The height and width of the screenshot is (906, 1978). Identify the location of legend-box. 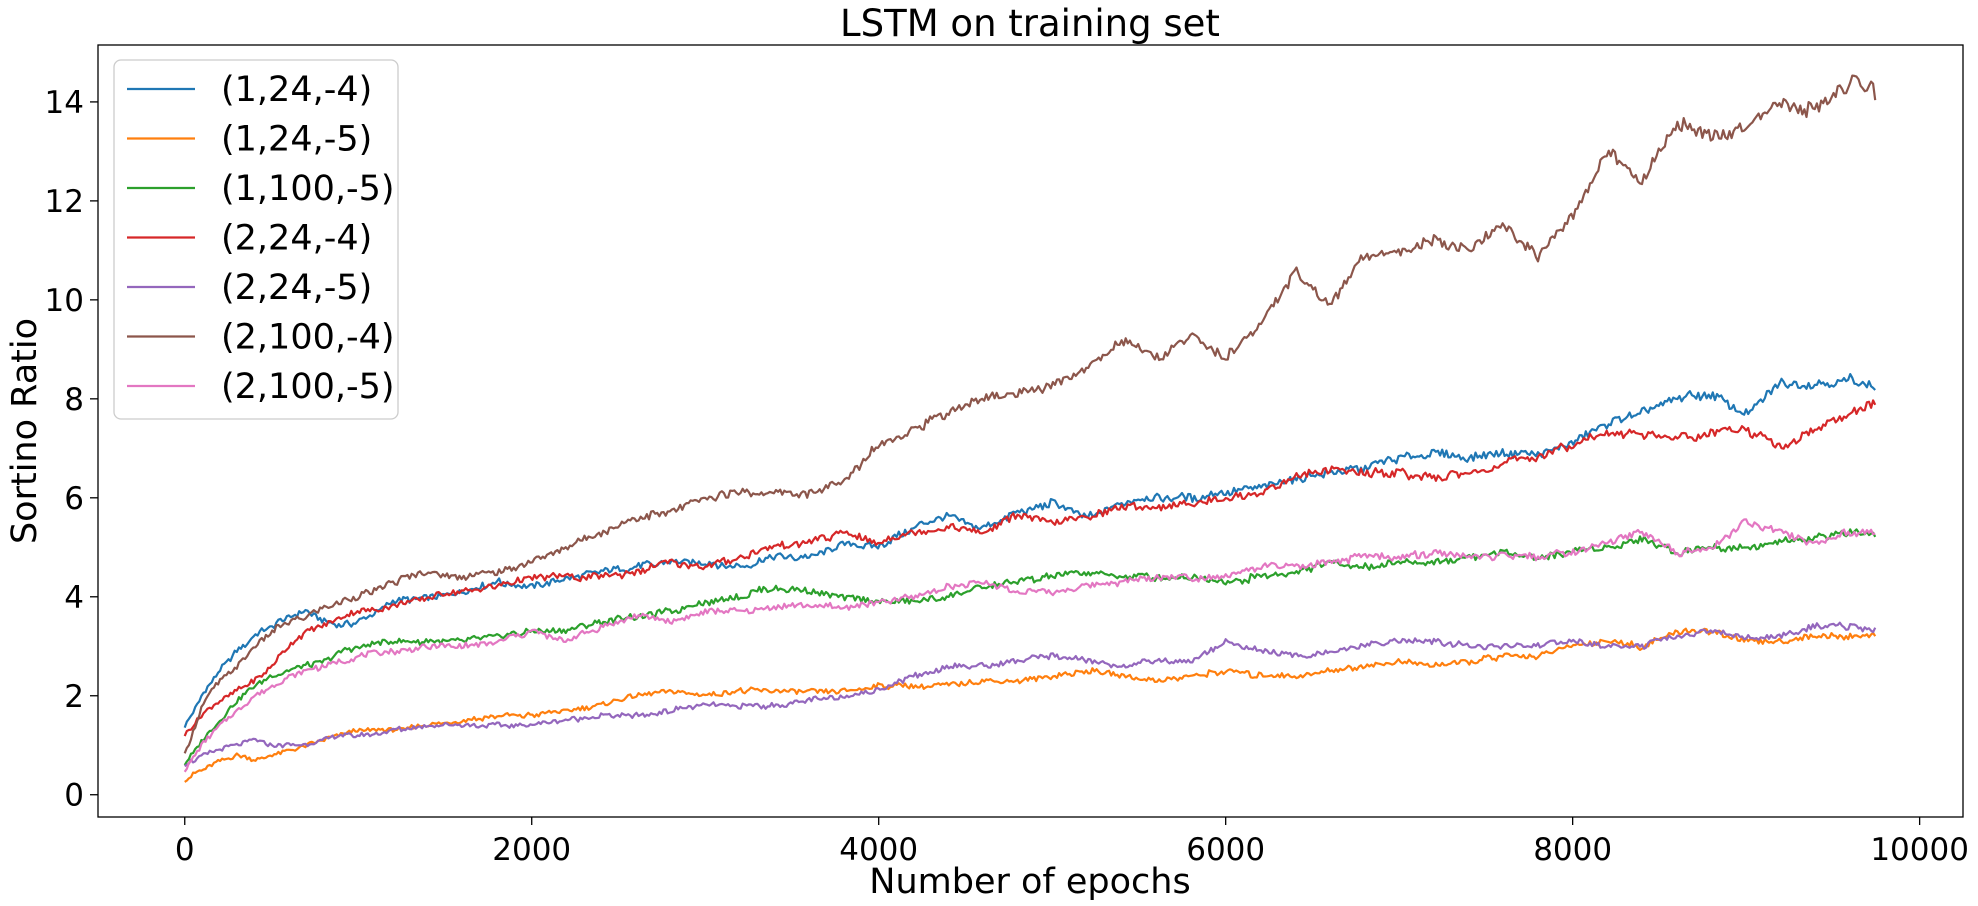
(256, 239).